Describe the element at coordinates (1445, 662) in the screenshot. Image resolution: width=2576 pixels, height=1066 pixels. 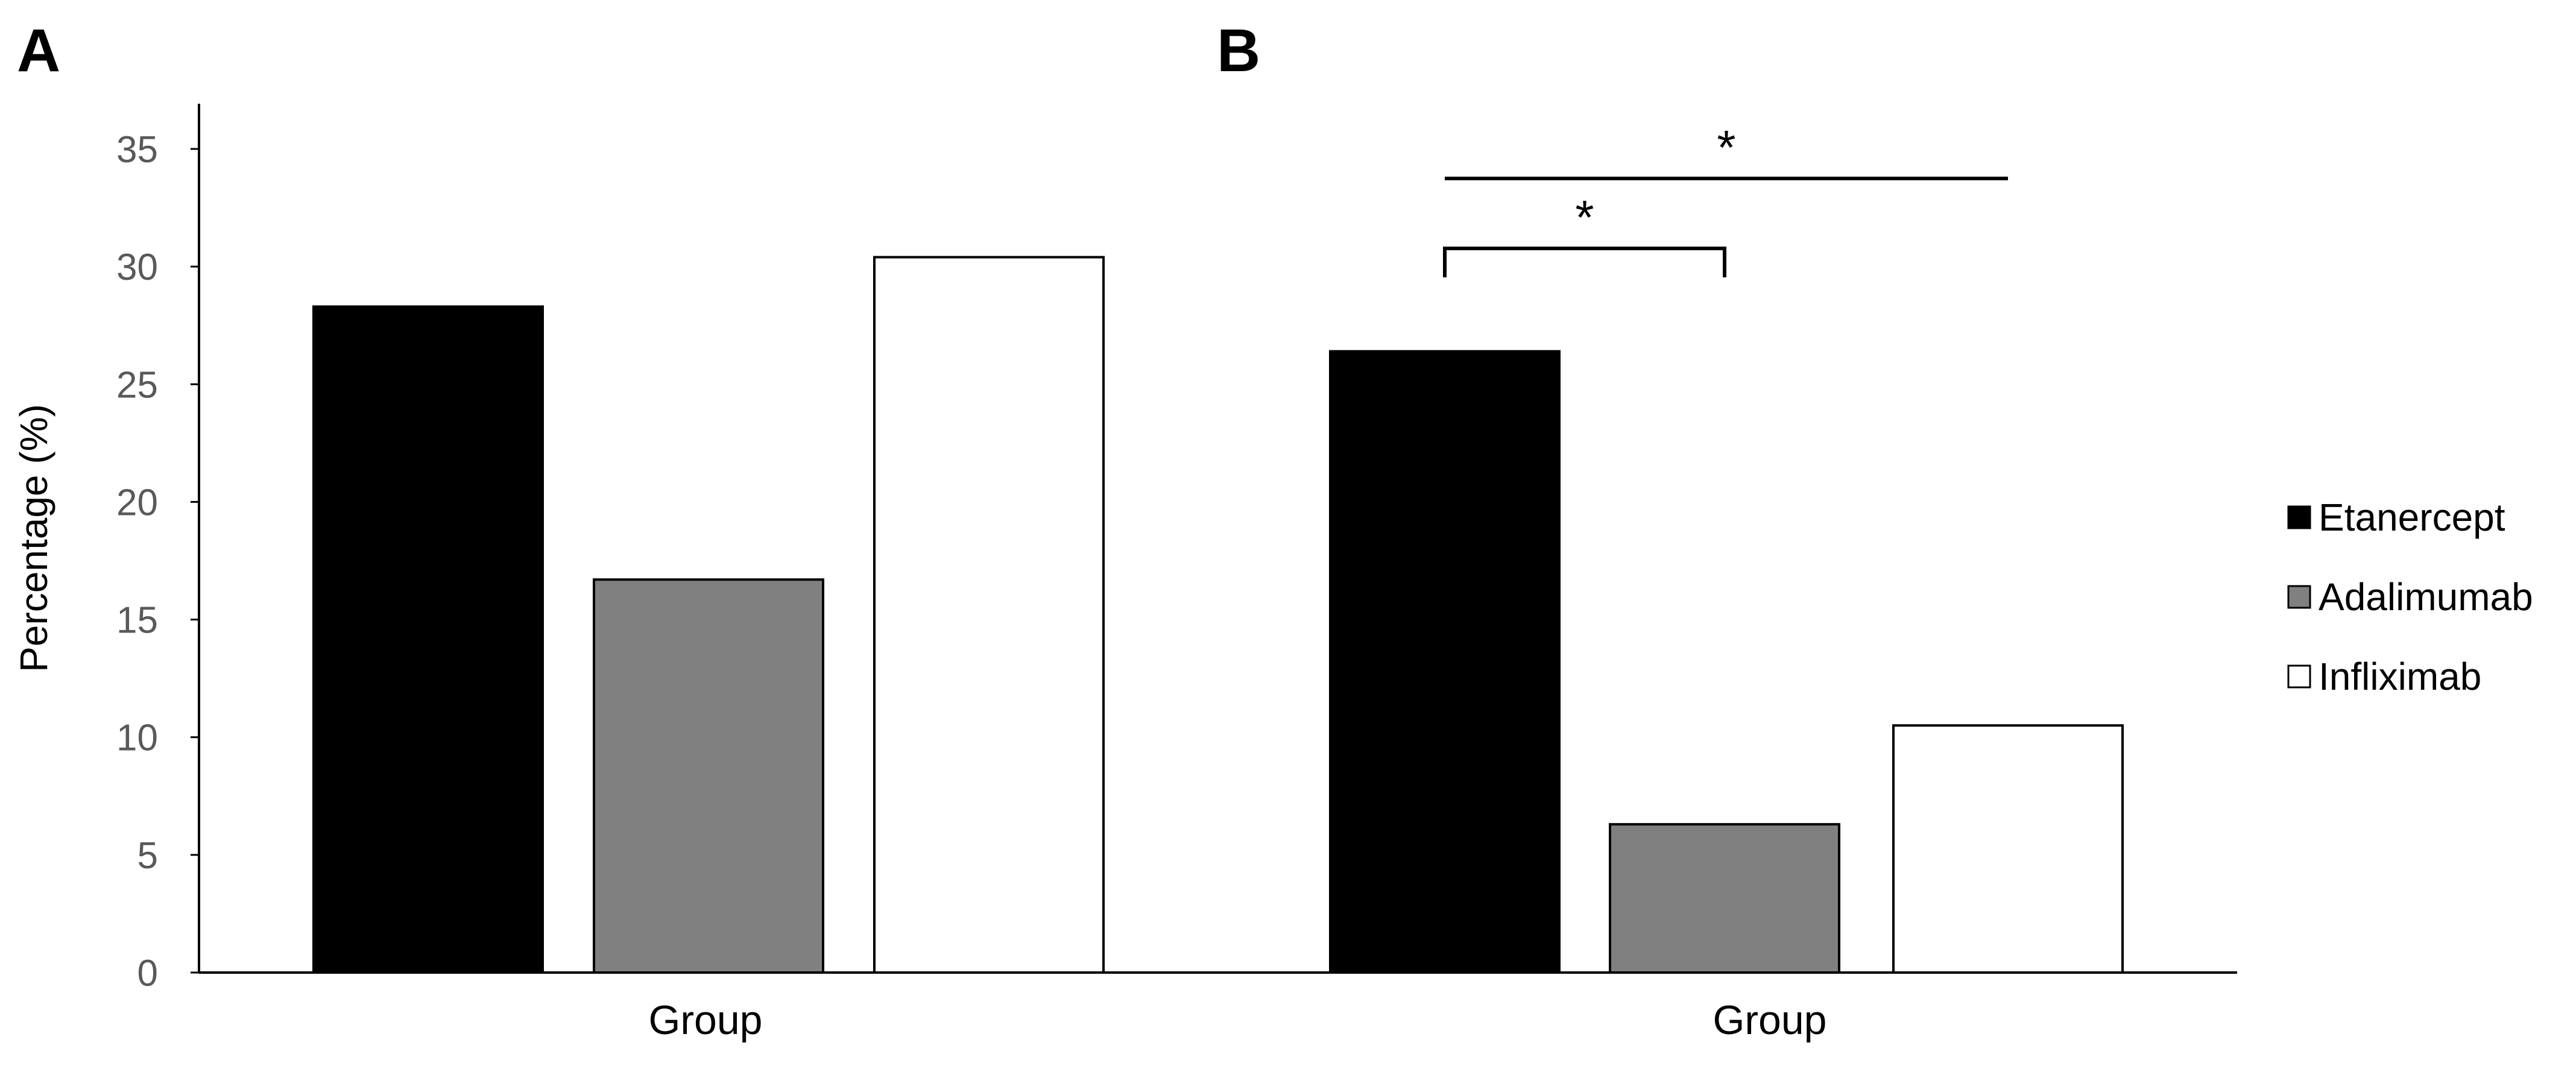
I see `bar-b-etanercept` at that location.